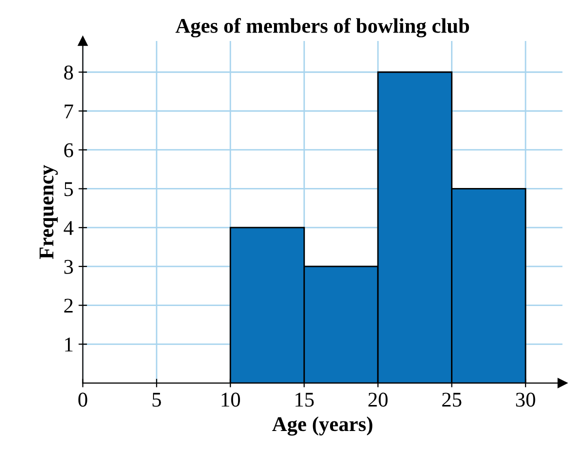 The image size is (571, 456). What do you see at coordinates (83, 399) in the screenshot?
I see `x-tick-label: 0` at bounding box center [83, 399].